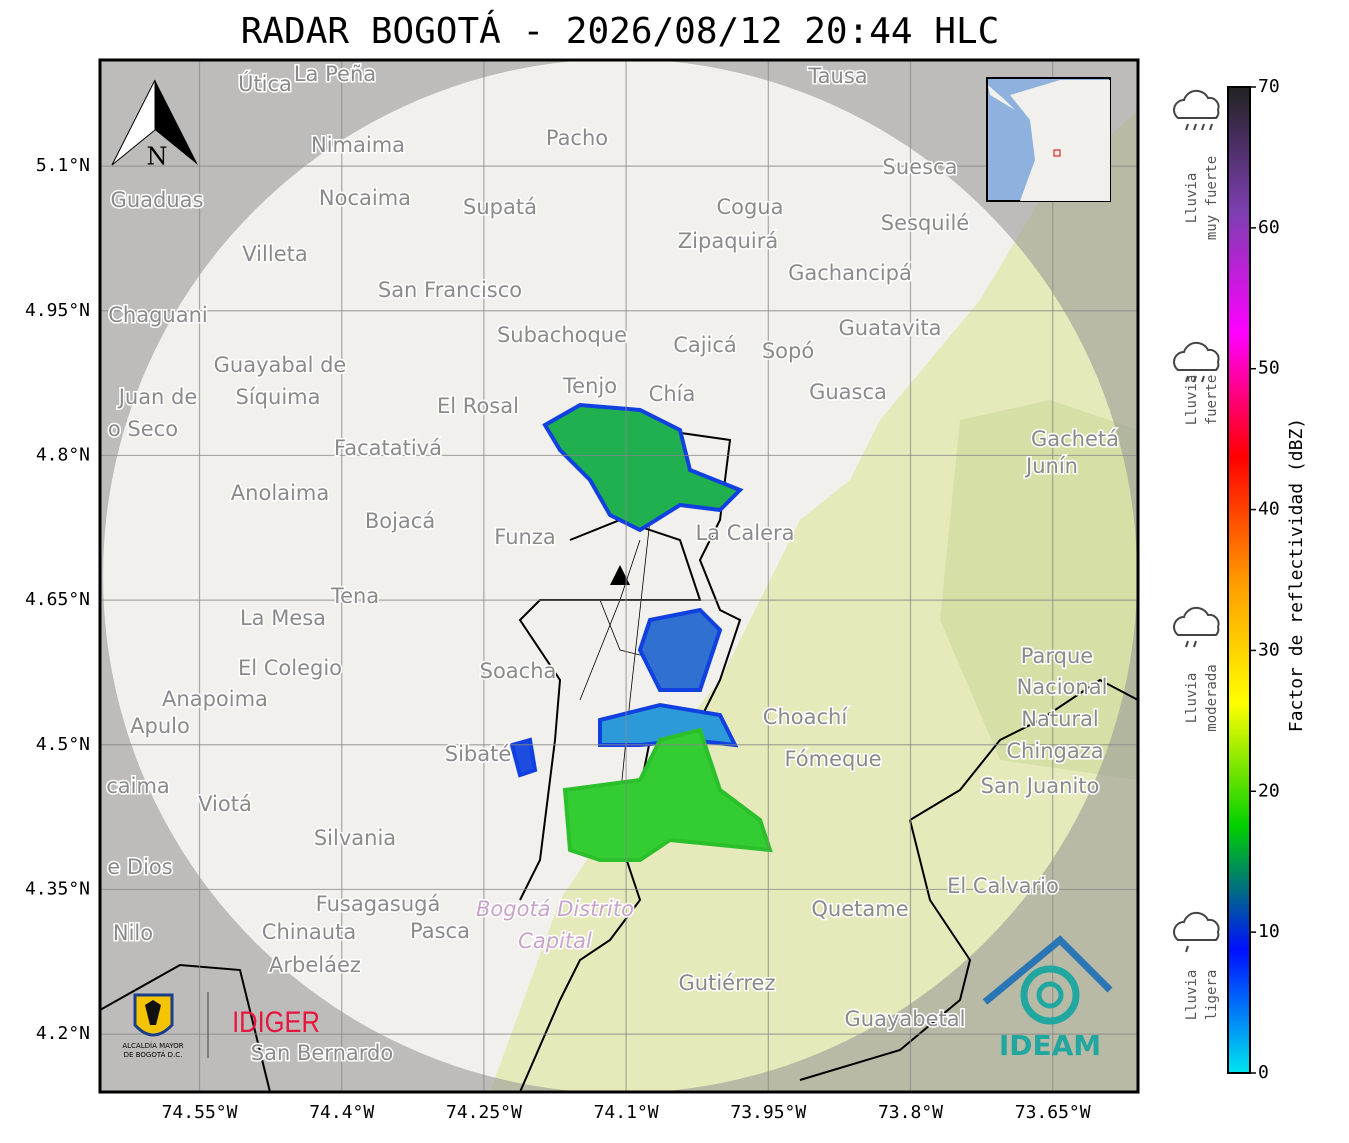 The height and width of the screenshot is (1143, 1349). Describe the element at coordinates (1003, 886) in the screenshot. I see `place-label: El Calvario` at that location.